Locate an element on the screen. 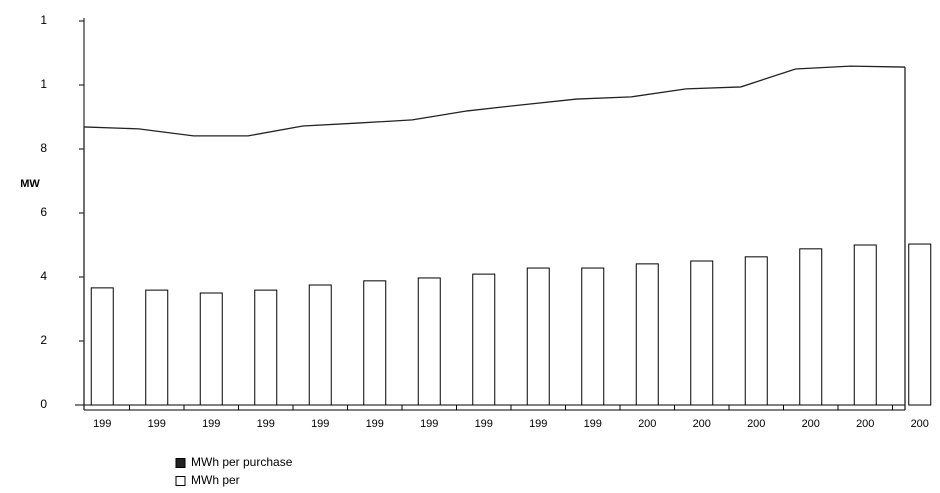 The image size is (940, 493). y-tick-label: 8 is located at coordinates (43, 148).